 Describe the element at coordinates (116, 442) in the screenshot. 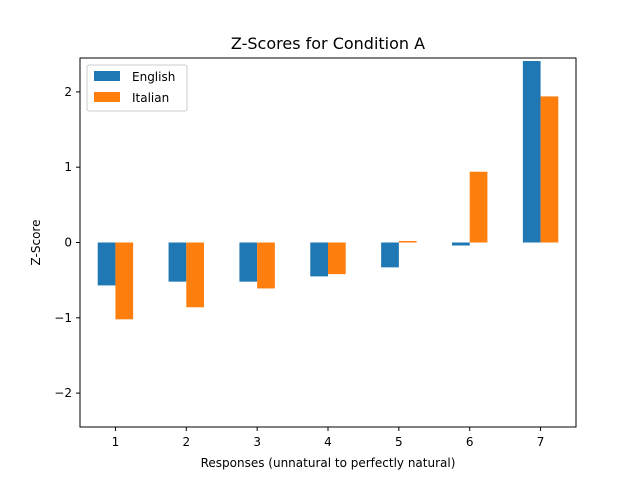

I see `x-tick-label-1: 1` at that location.